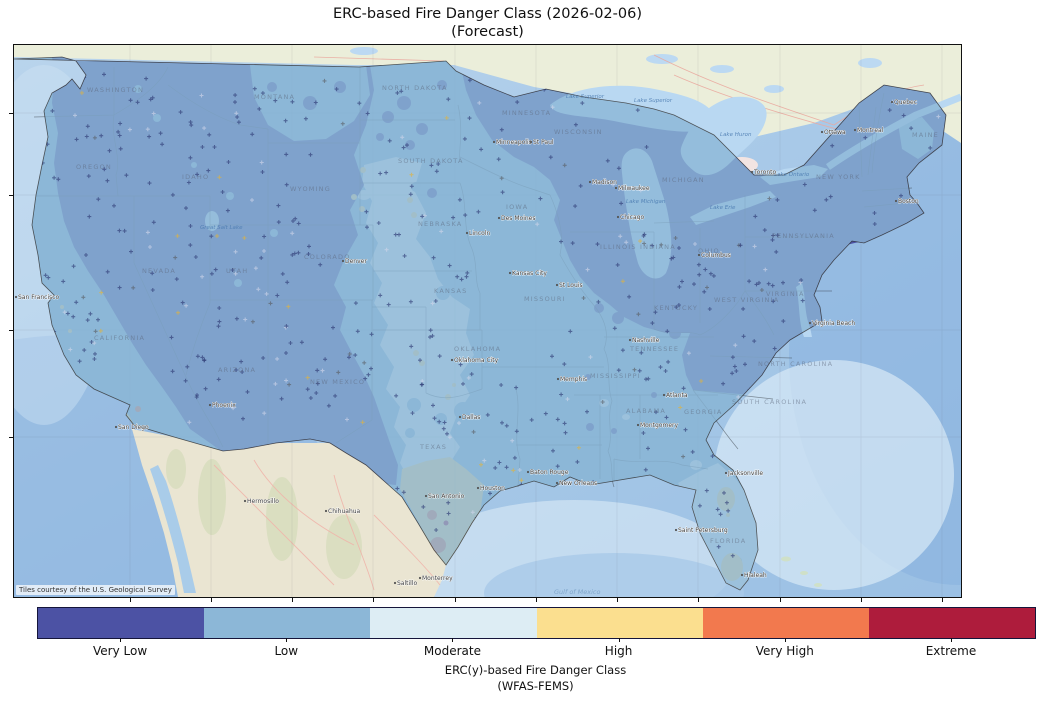 This screenshot has width=1046, height=705. Describe the element at coordinates (676, 308) in the screenshot. I see `state-label: KENTUCKY` at that location.